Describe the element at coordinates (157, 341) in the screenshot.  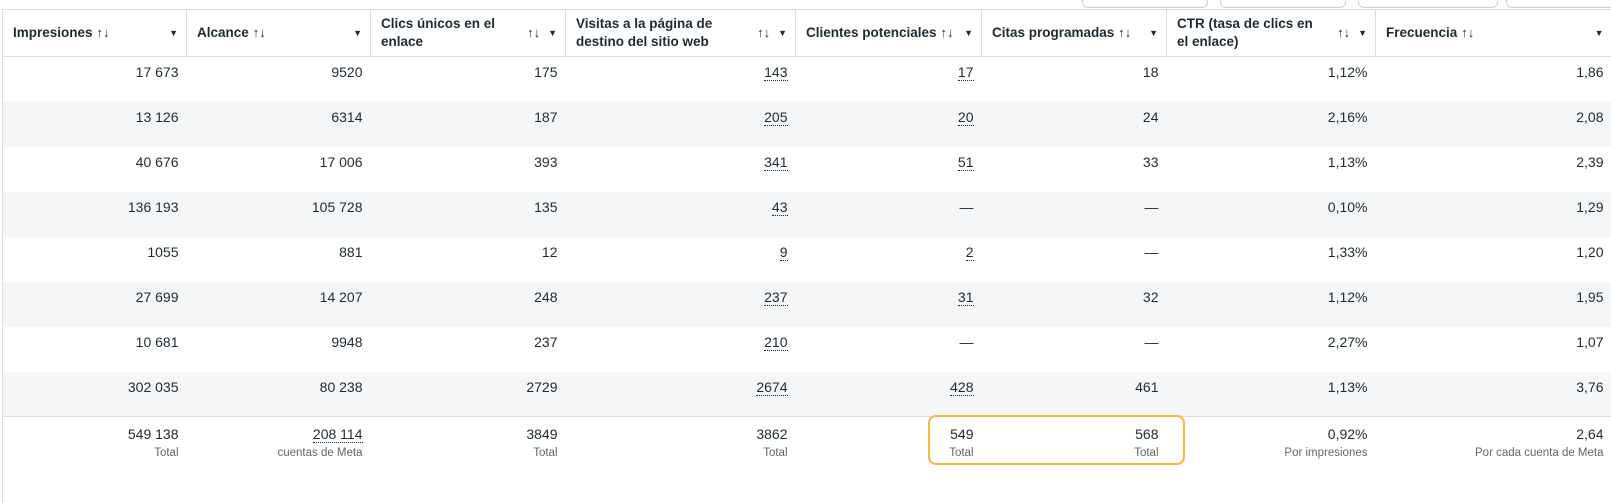
I see `cell-impresiones: 10 681` at that location.